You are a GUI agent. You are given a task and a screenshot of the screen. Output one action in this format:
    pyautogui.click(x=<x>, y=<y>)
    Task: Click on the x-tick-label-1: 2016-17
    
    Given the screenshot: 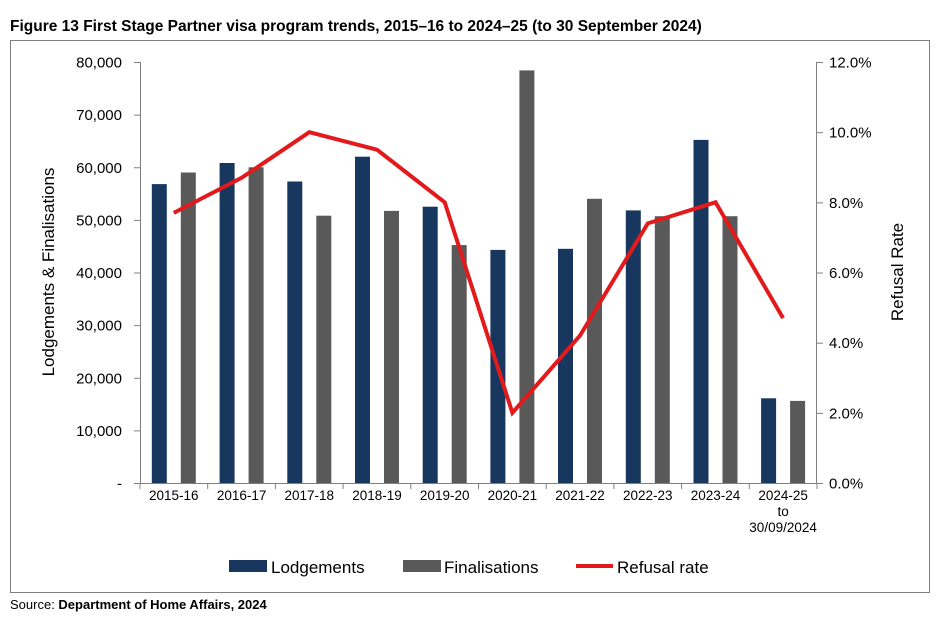 What is the action you would take?
    pyautogui.click(x=242, y=495)
    